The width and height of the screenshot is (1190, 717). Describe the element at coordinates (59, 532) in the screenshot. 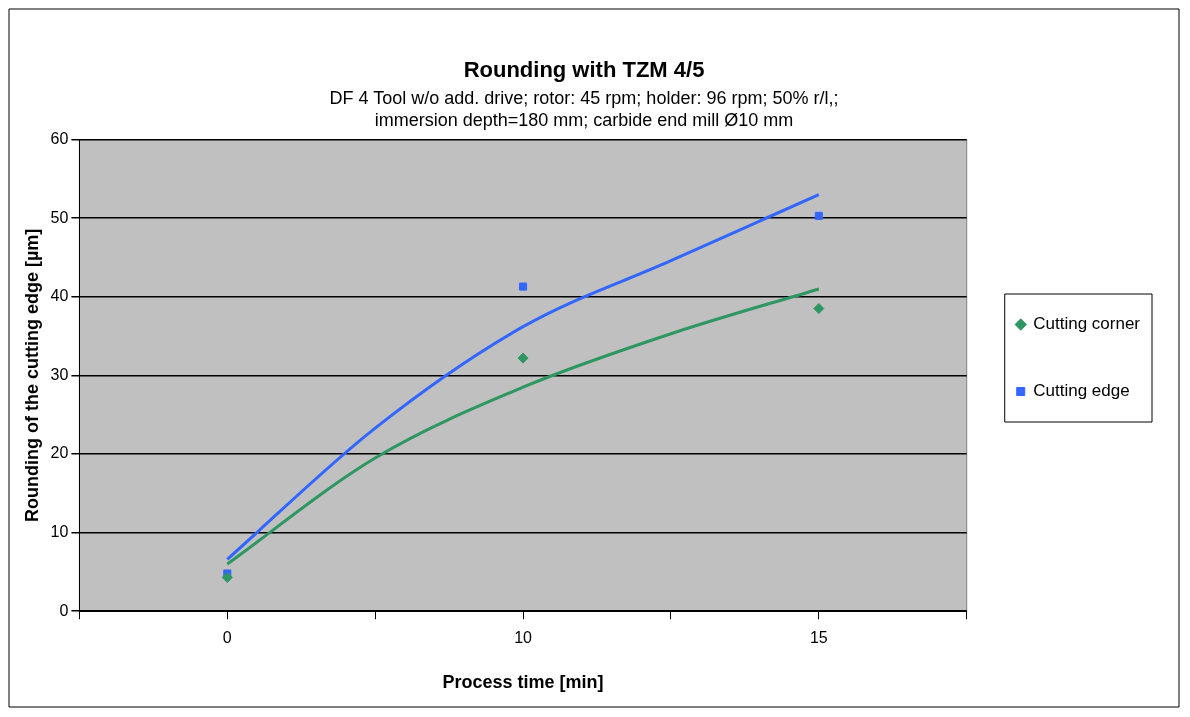

I see `y-tick-label: 10` at that location.